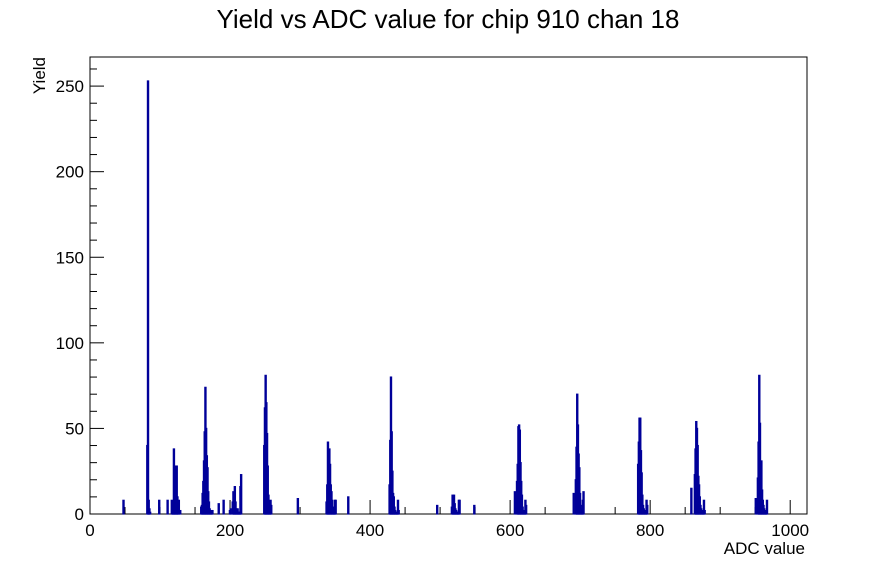  What do you see at coordinates (39, 75) in the screenshot?
I see `y-axis-label: Yield` at bounding box center [39, 75].